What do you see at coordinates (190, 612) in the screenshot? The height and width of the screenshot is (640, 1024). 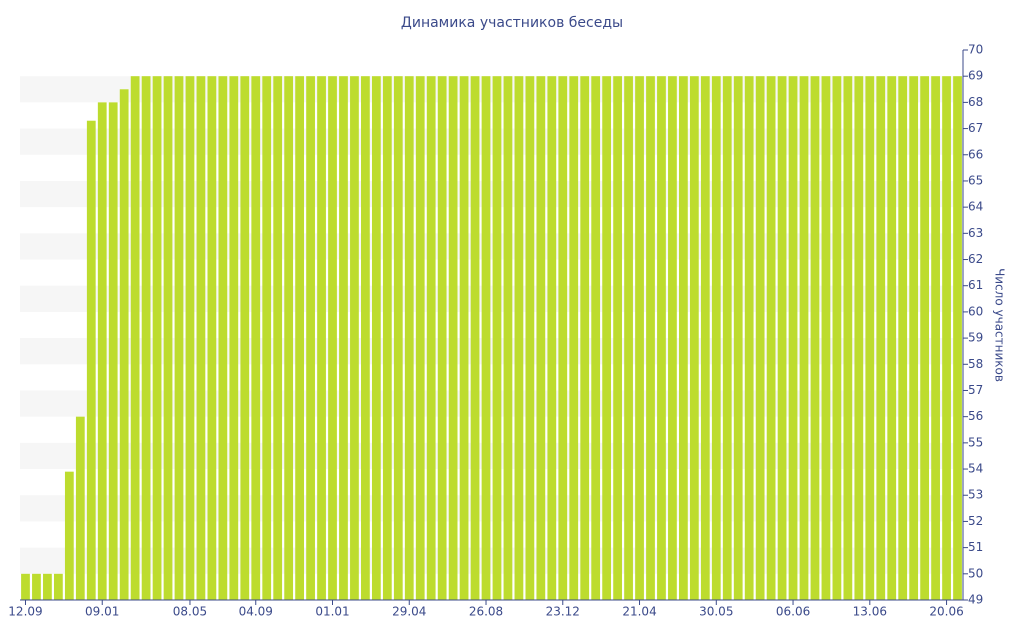 I see `x-tick-label: 08.05` at bounding box center [190, 612].